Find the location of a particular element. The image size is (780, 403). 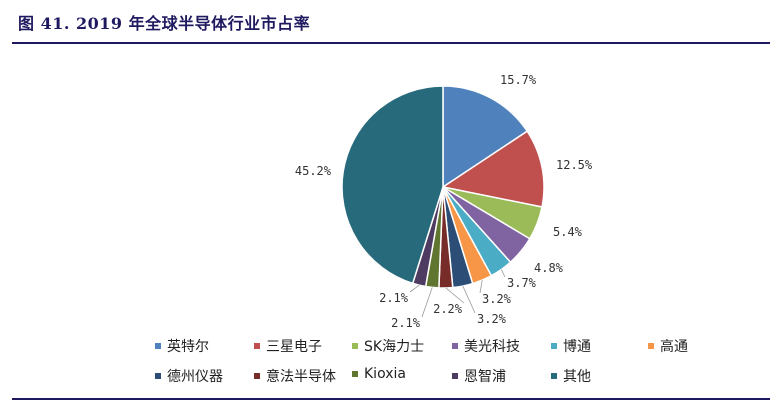

data-label-0: 15.7% is located at coordinates (518, 80).